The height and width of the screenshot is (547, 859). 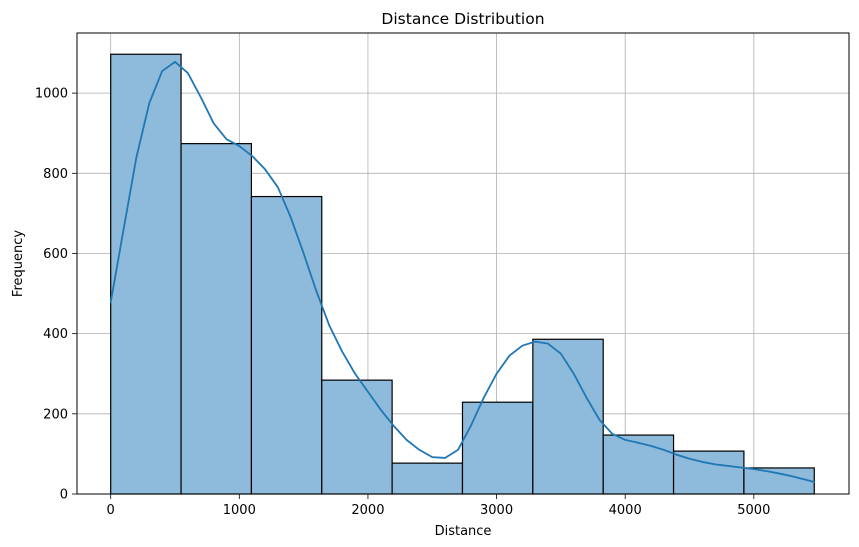 What do you see at coordinates (496, 510) in the screenshot?
I see `x-tick-label: 3000` at bounding box center [496, 510].